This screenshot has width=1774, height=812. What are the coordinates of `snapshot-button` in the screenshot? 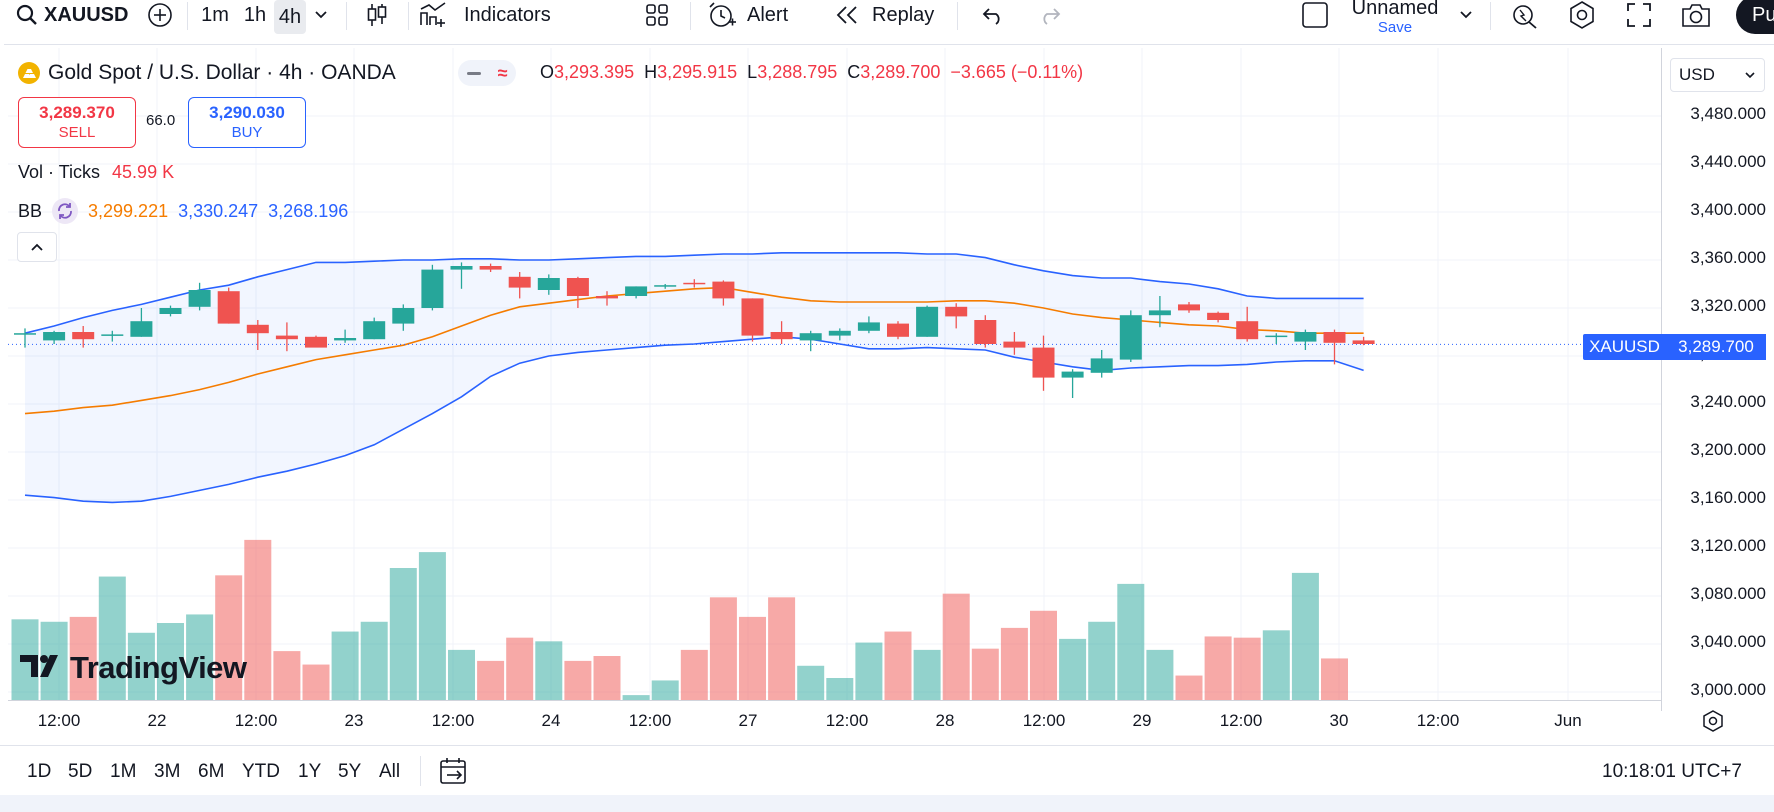 It's located at (1696, 15).